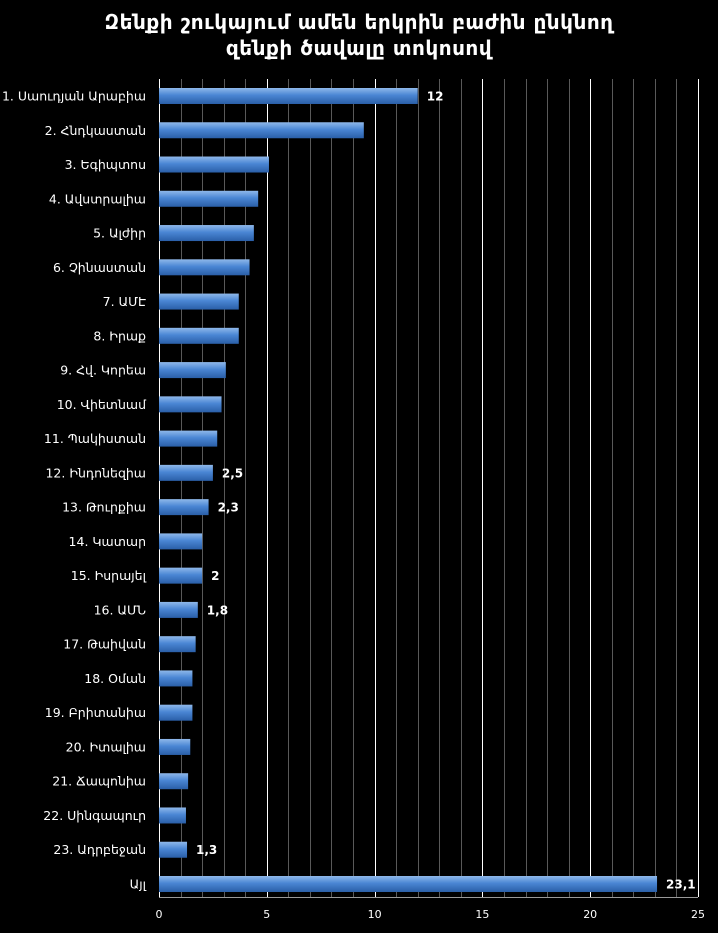  I want to click on chart-title-line-2: զենքի ծավալը տոկոսով, so click(359, 48).